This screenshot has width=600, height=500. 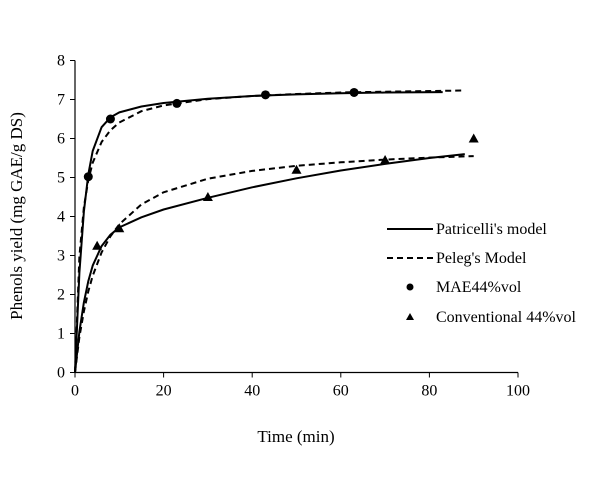 I want to click on y-tick-label: 6, so click(x=61, y=139).